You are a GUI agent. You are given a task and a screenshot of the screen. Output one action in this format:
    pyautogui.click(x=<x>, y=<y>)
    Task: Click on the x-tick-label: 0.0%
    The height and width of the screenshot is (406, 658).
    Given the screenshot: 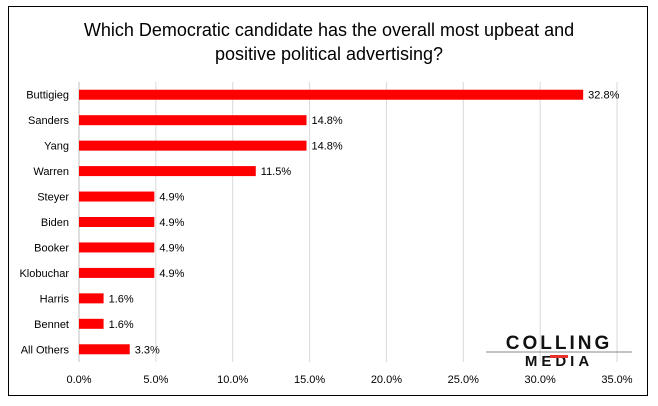 What is the action you would take?
    pyautogui.click(x=78, y=380)
    